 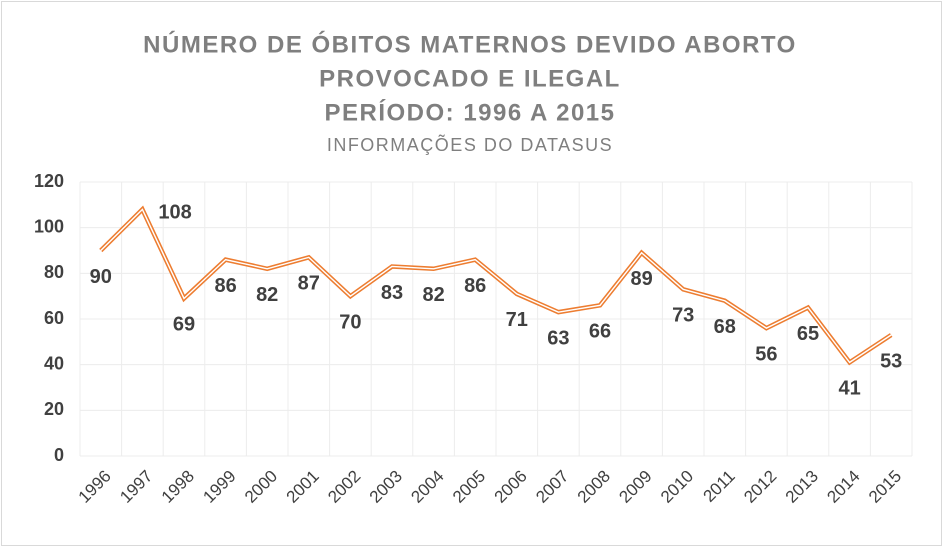 I want to click on y-tick-label: 0, so click(x=59, y=455).